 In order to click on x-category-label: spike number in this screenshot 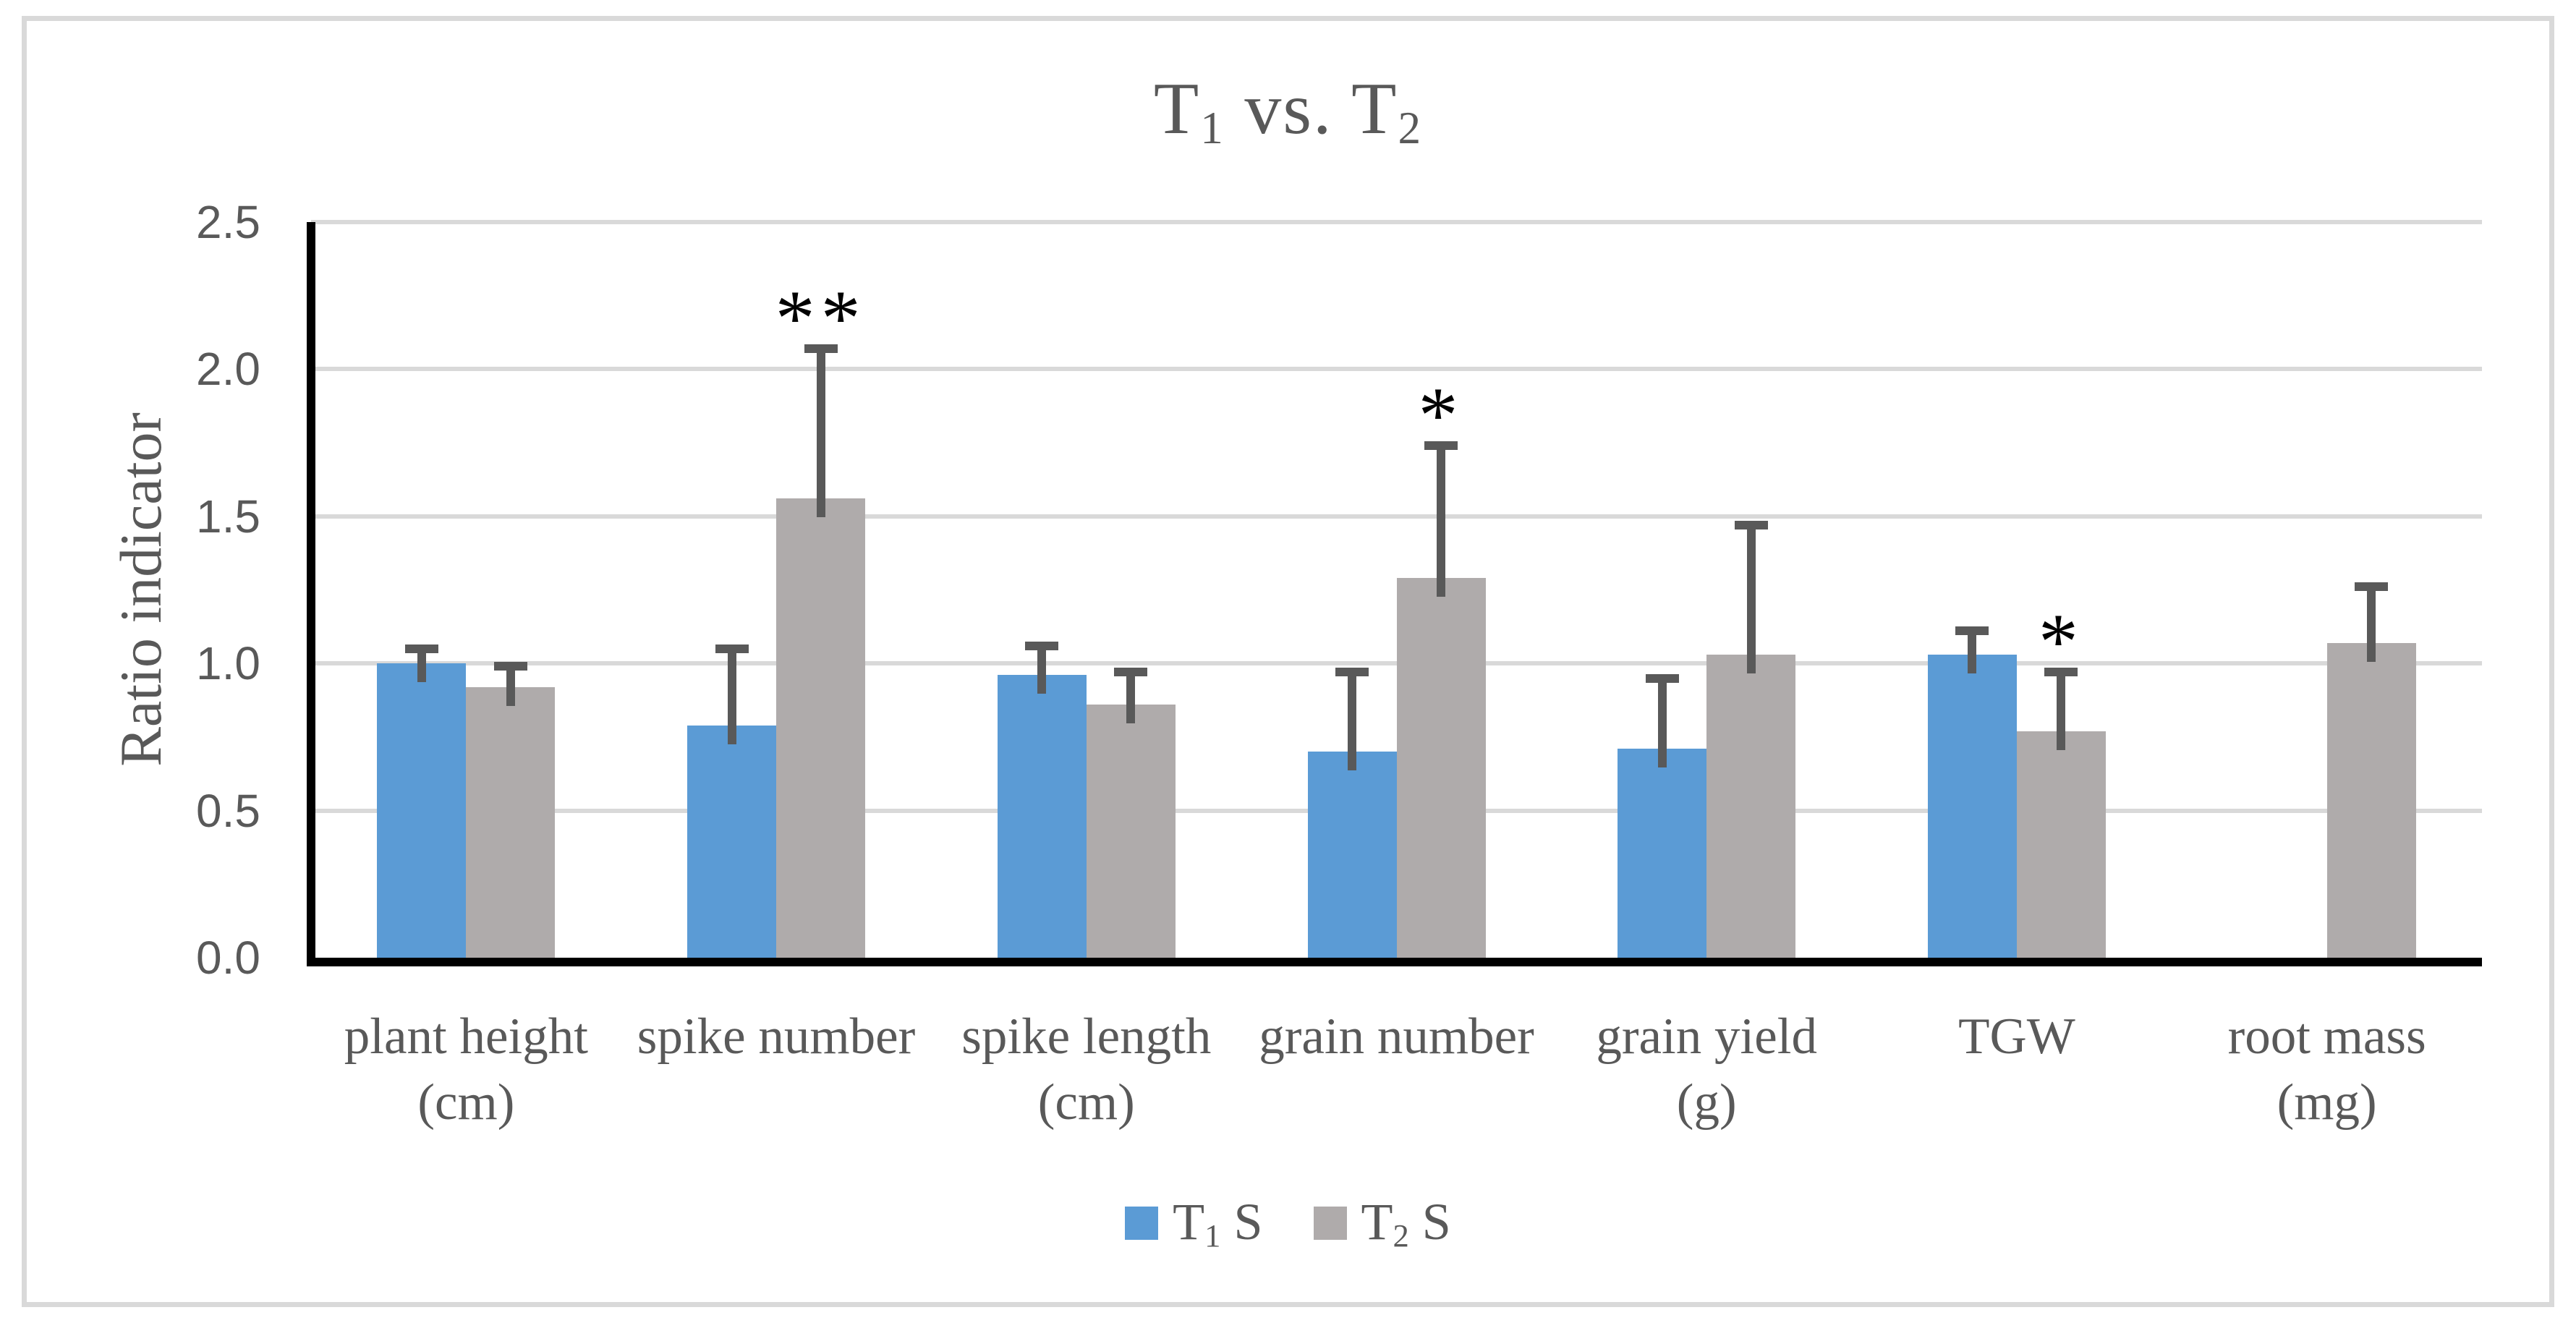, I will do `click(776, 1037)`.